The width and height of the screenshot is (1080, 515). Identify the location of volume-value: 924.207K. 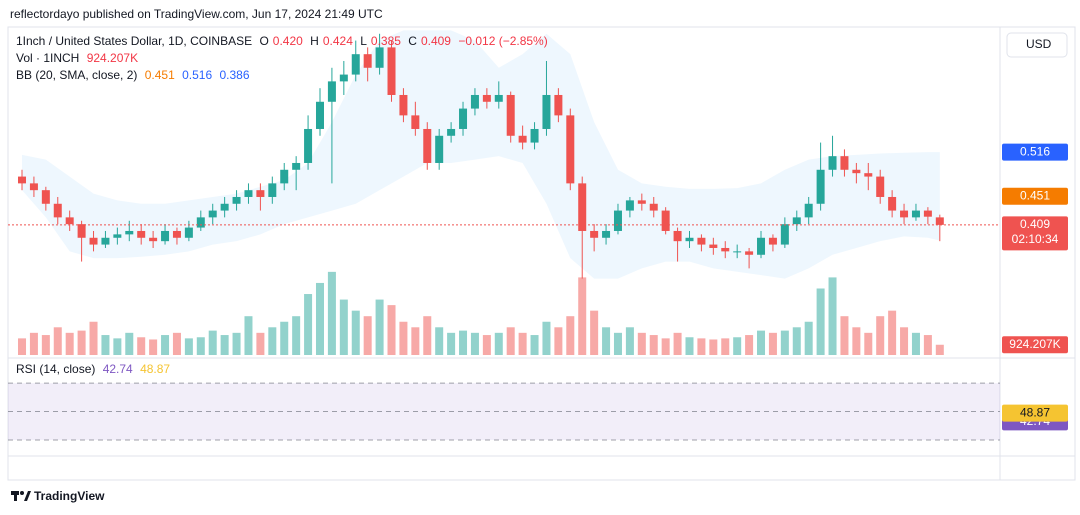
(112, 58).